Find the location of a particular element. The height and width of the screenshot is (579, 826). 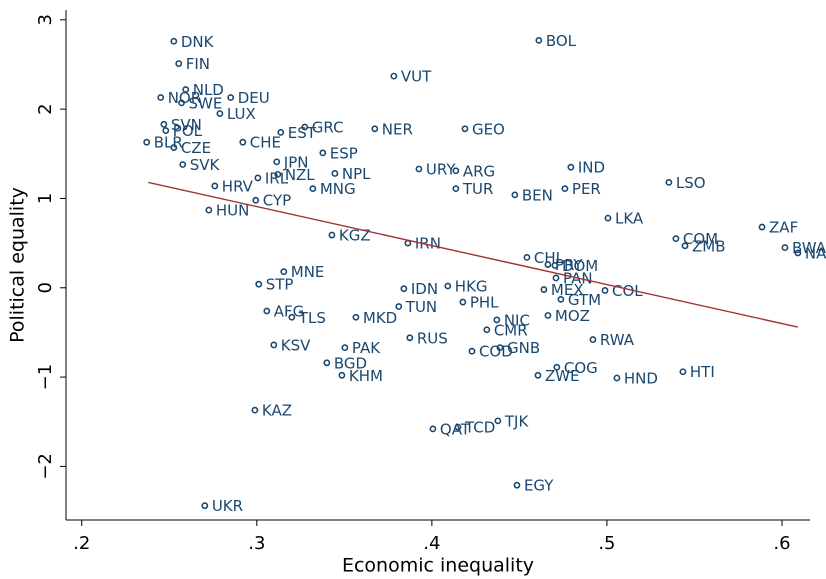

point-label: URY is located at coordinates (441, 169).